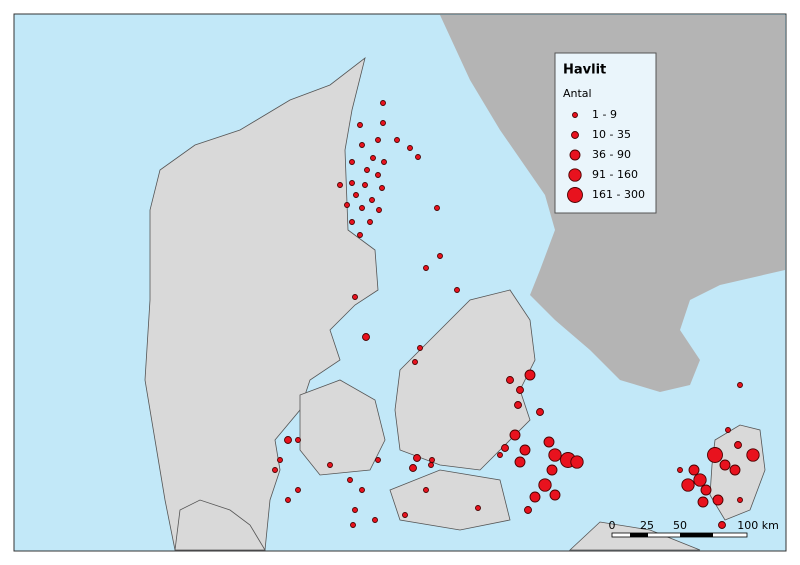  I want to click on legend-label: 10 - 35, so click(611, 134).